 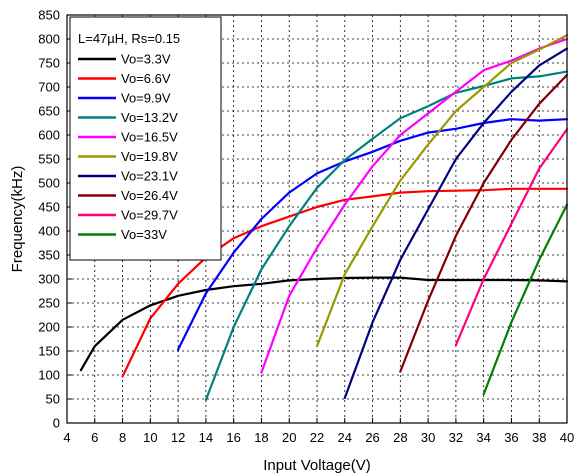 What do you see at coordinates (289, 437) in the screenshot?
I see `x-tick-label: 20` at bounding box center [289, 437].